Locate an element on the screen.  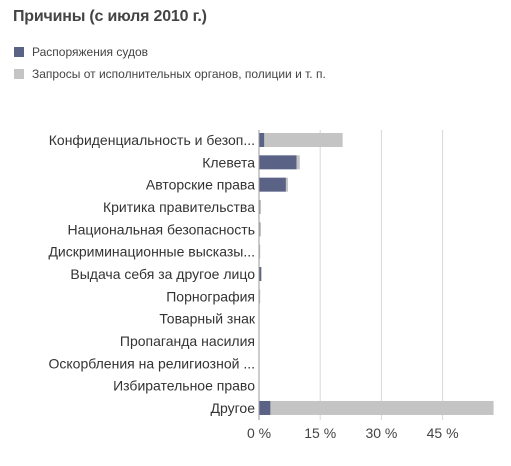
category-label: Другое is located at coordinates (233, 408).